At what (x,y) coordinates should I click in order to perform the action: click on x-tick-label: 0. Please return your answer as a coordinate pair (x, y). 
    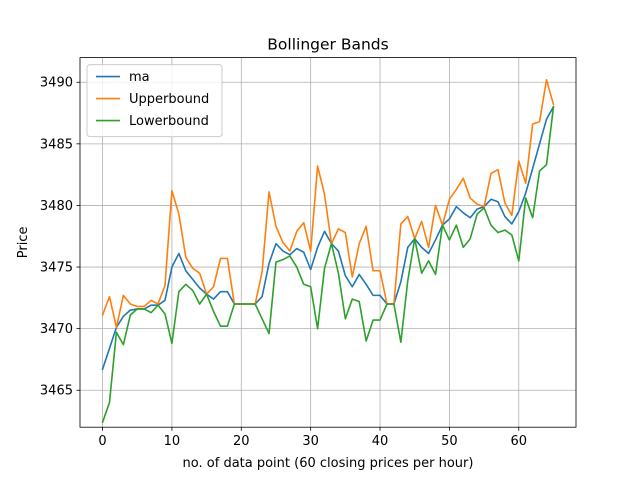
    Looking at the image, I should click on (102, 441).